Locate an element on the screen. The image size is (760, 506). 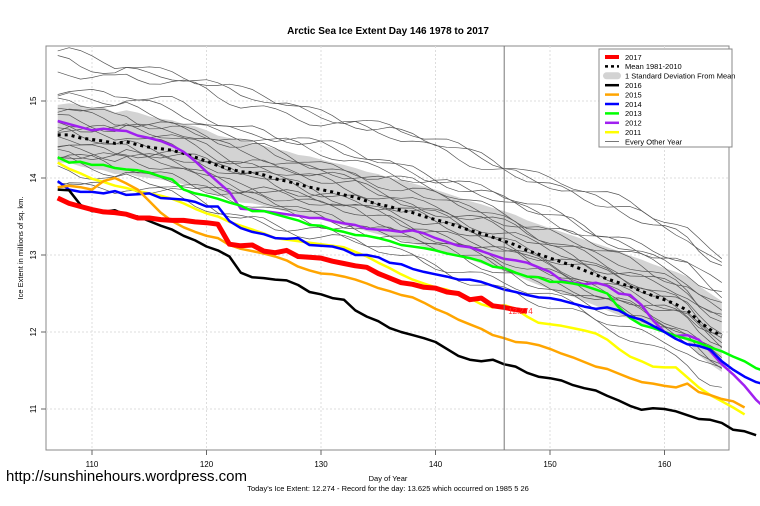
legend-item: 2011 is located at coordinates (623, 132).